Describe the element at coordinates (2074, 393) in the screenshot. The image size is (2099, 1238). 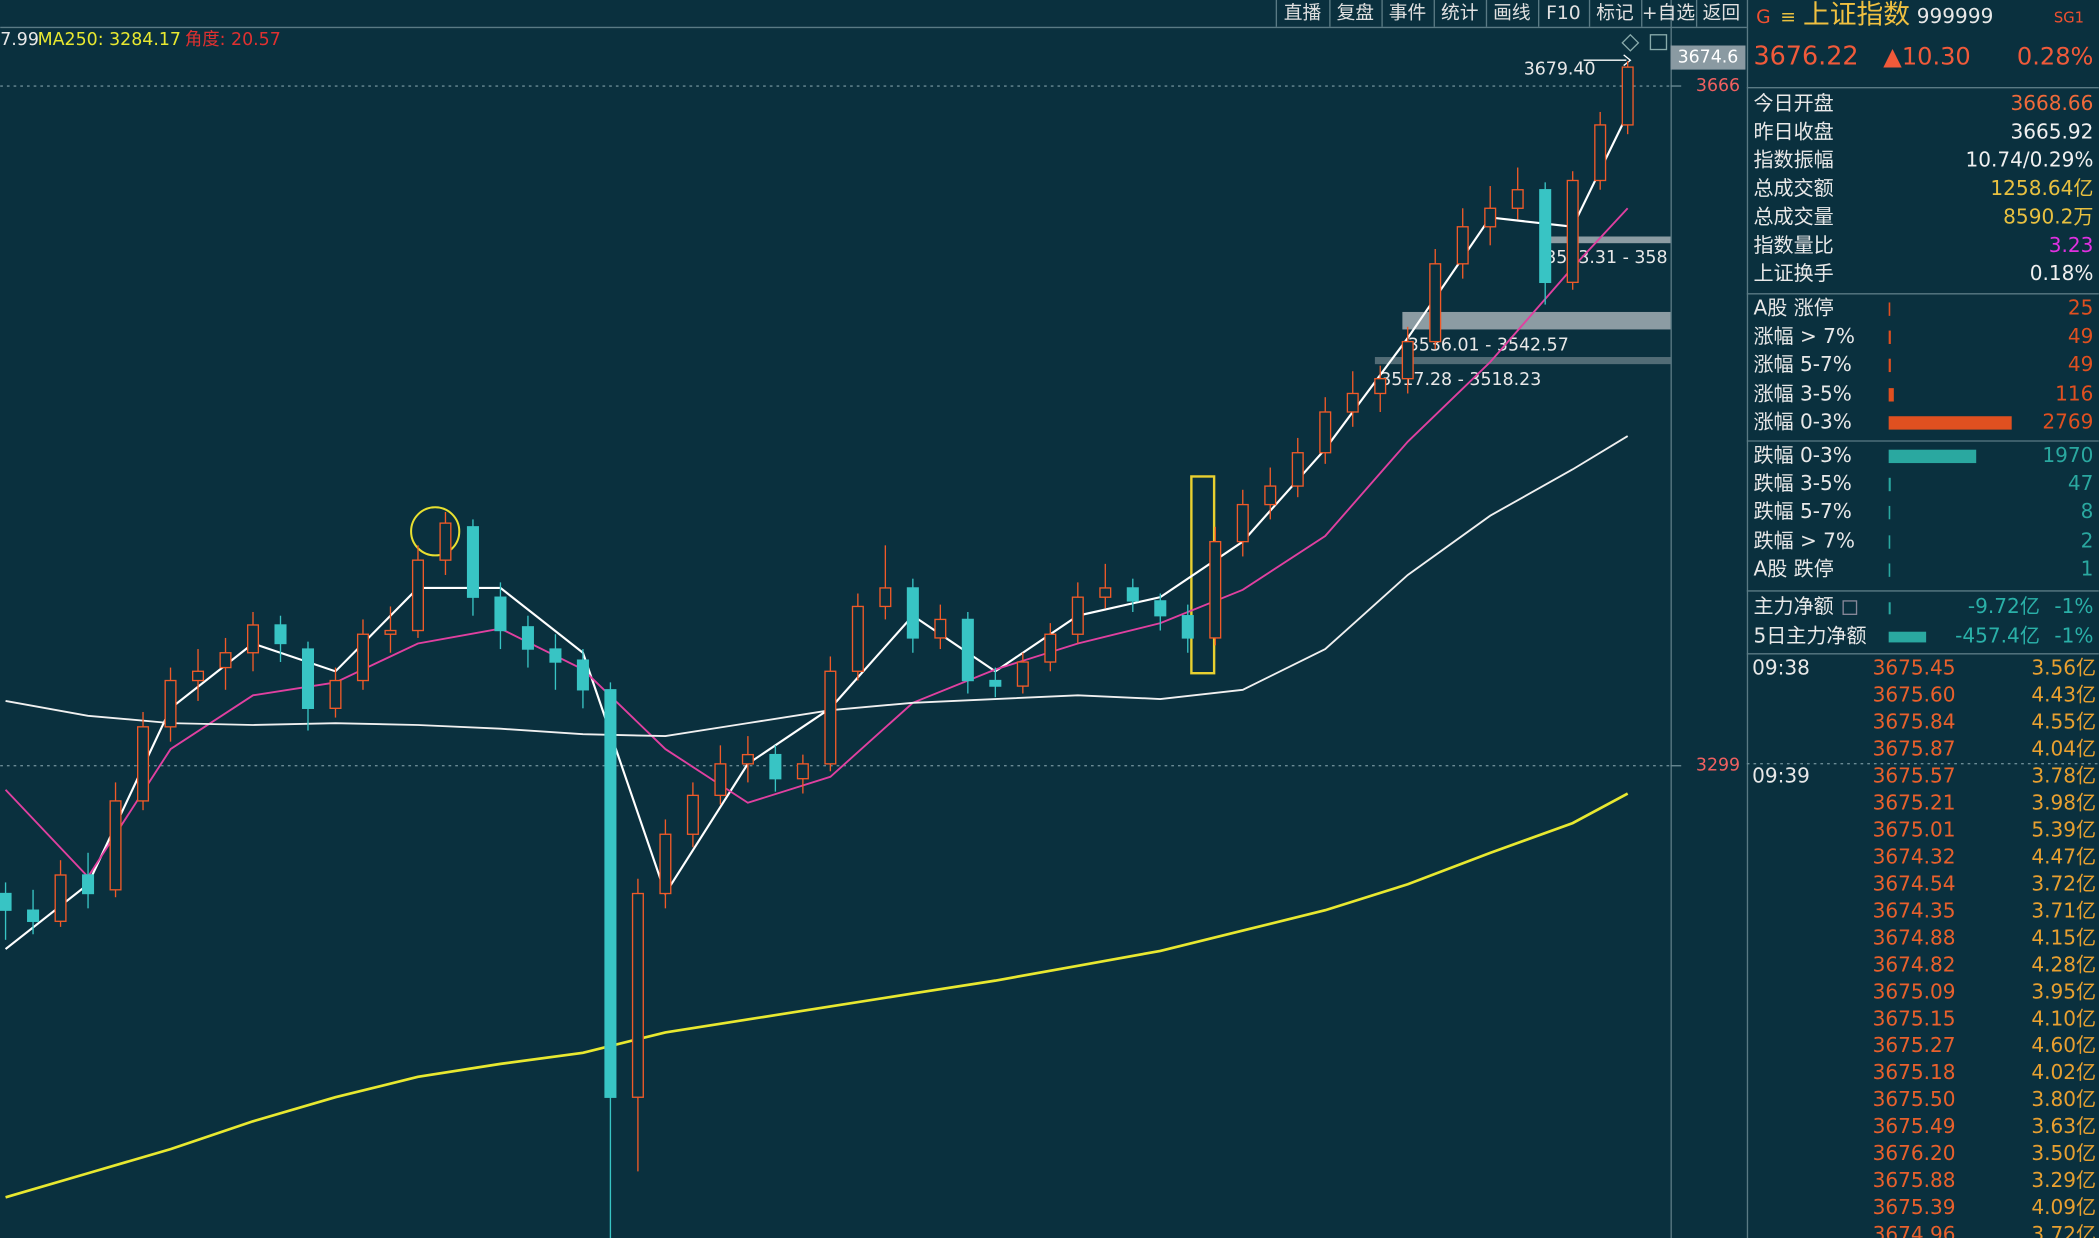
I see `breadth-value: 116` at that location.